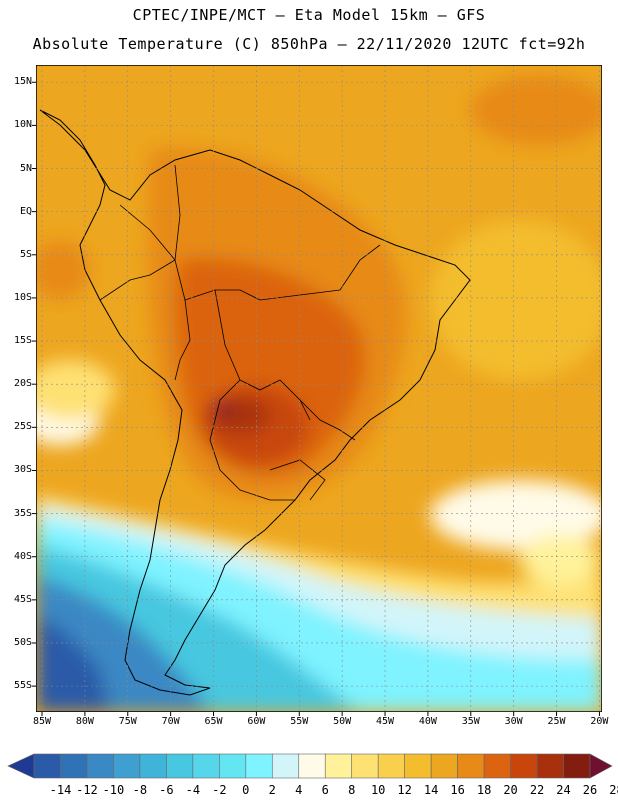 This screenshot has width=618, height=800. What do you see at coordinates (556, 721) in the screenshot?
I see `lon-label: 25W` at bounding box center [556, 721].